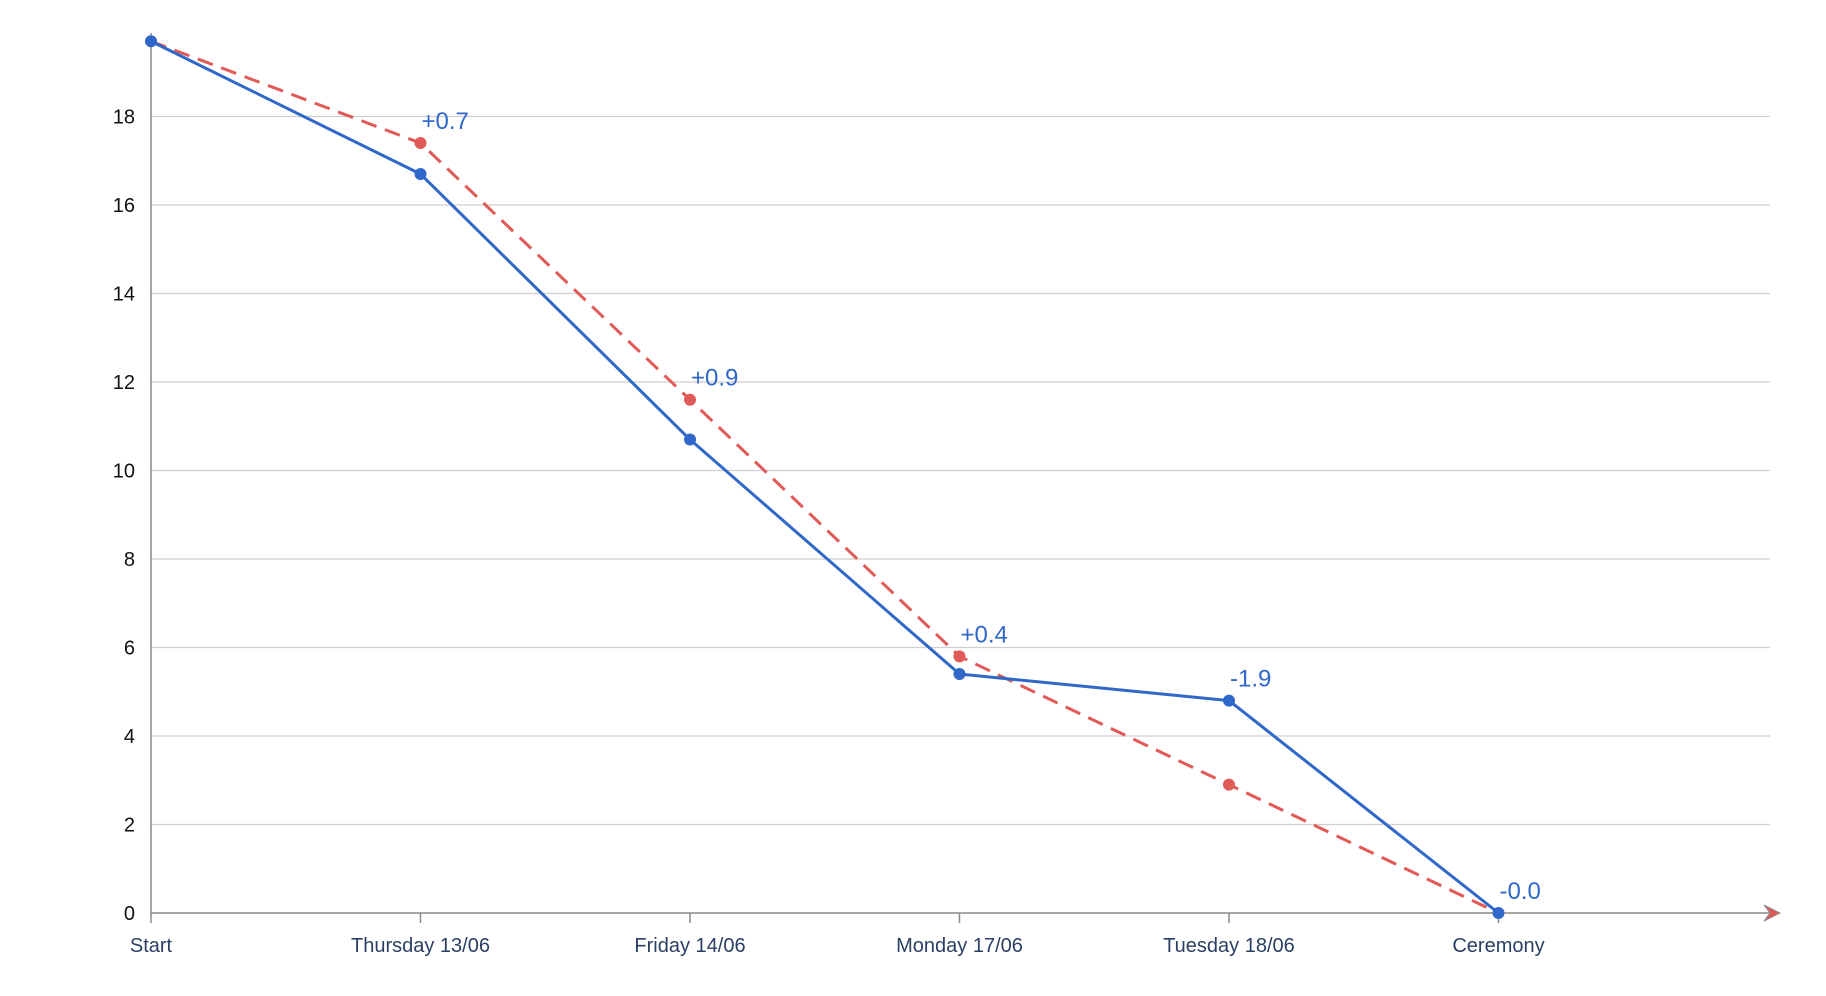 The width and height of the screenshot is (1826, 996). Describe the element at coordinates (129, 737) in the screenshot. I see `y-tick-label: 4` at that location.